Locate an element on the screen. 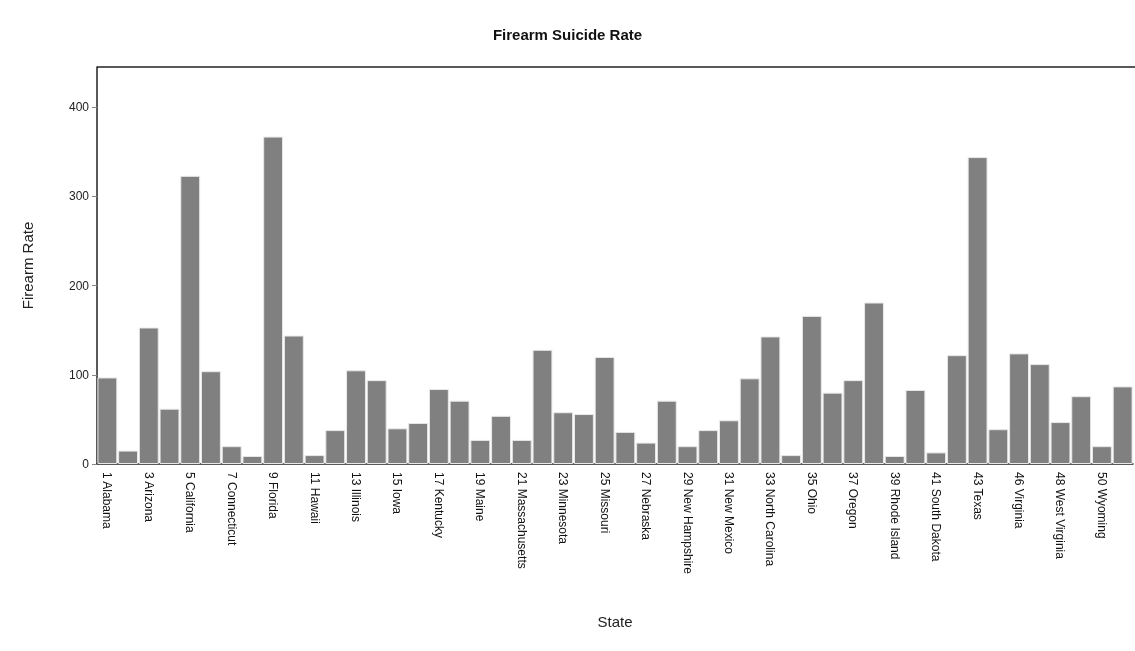  y-tick-label: 100 is located at coordinates (79, 374).